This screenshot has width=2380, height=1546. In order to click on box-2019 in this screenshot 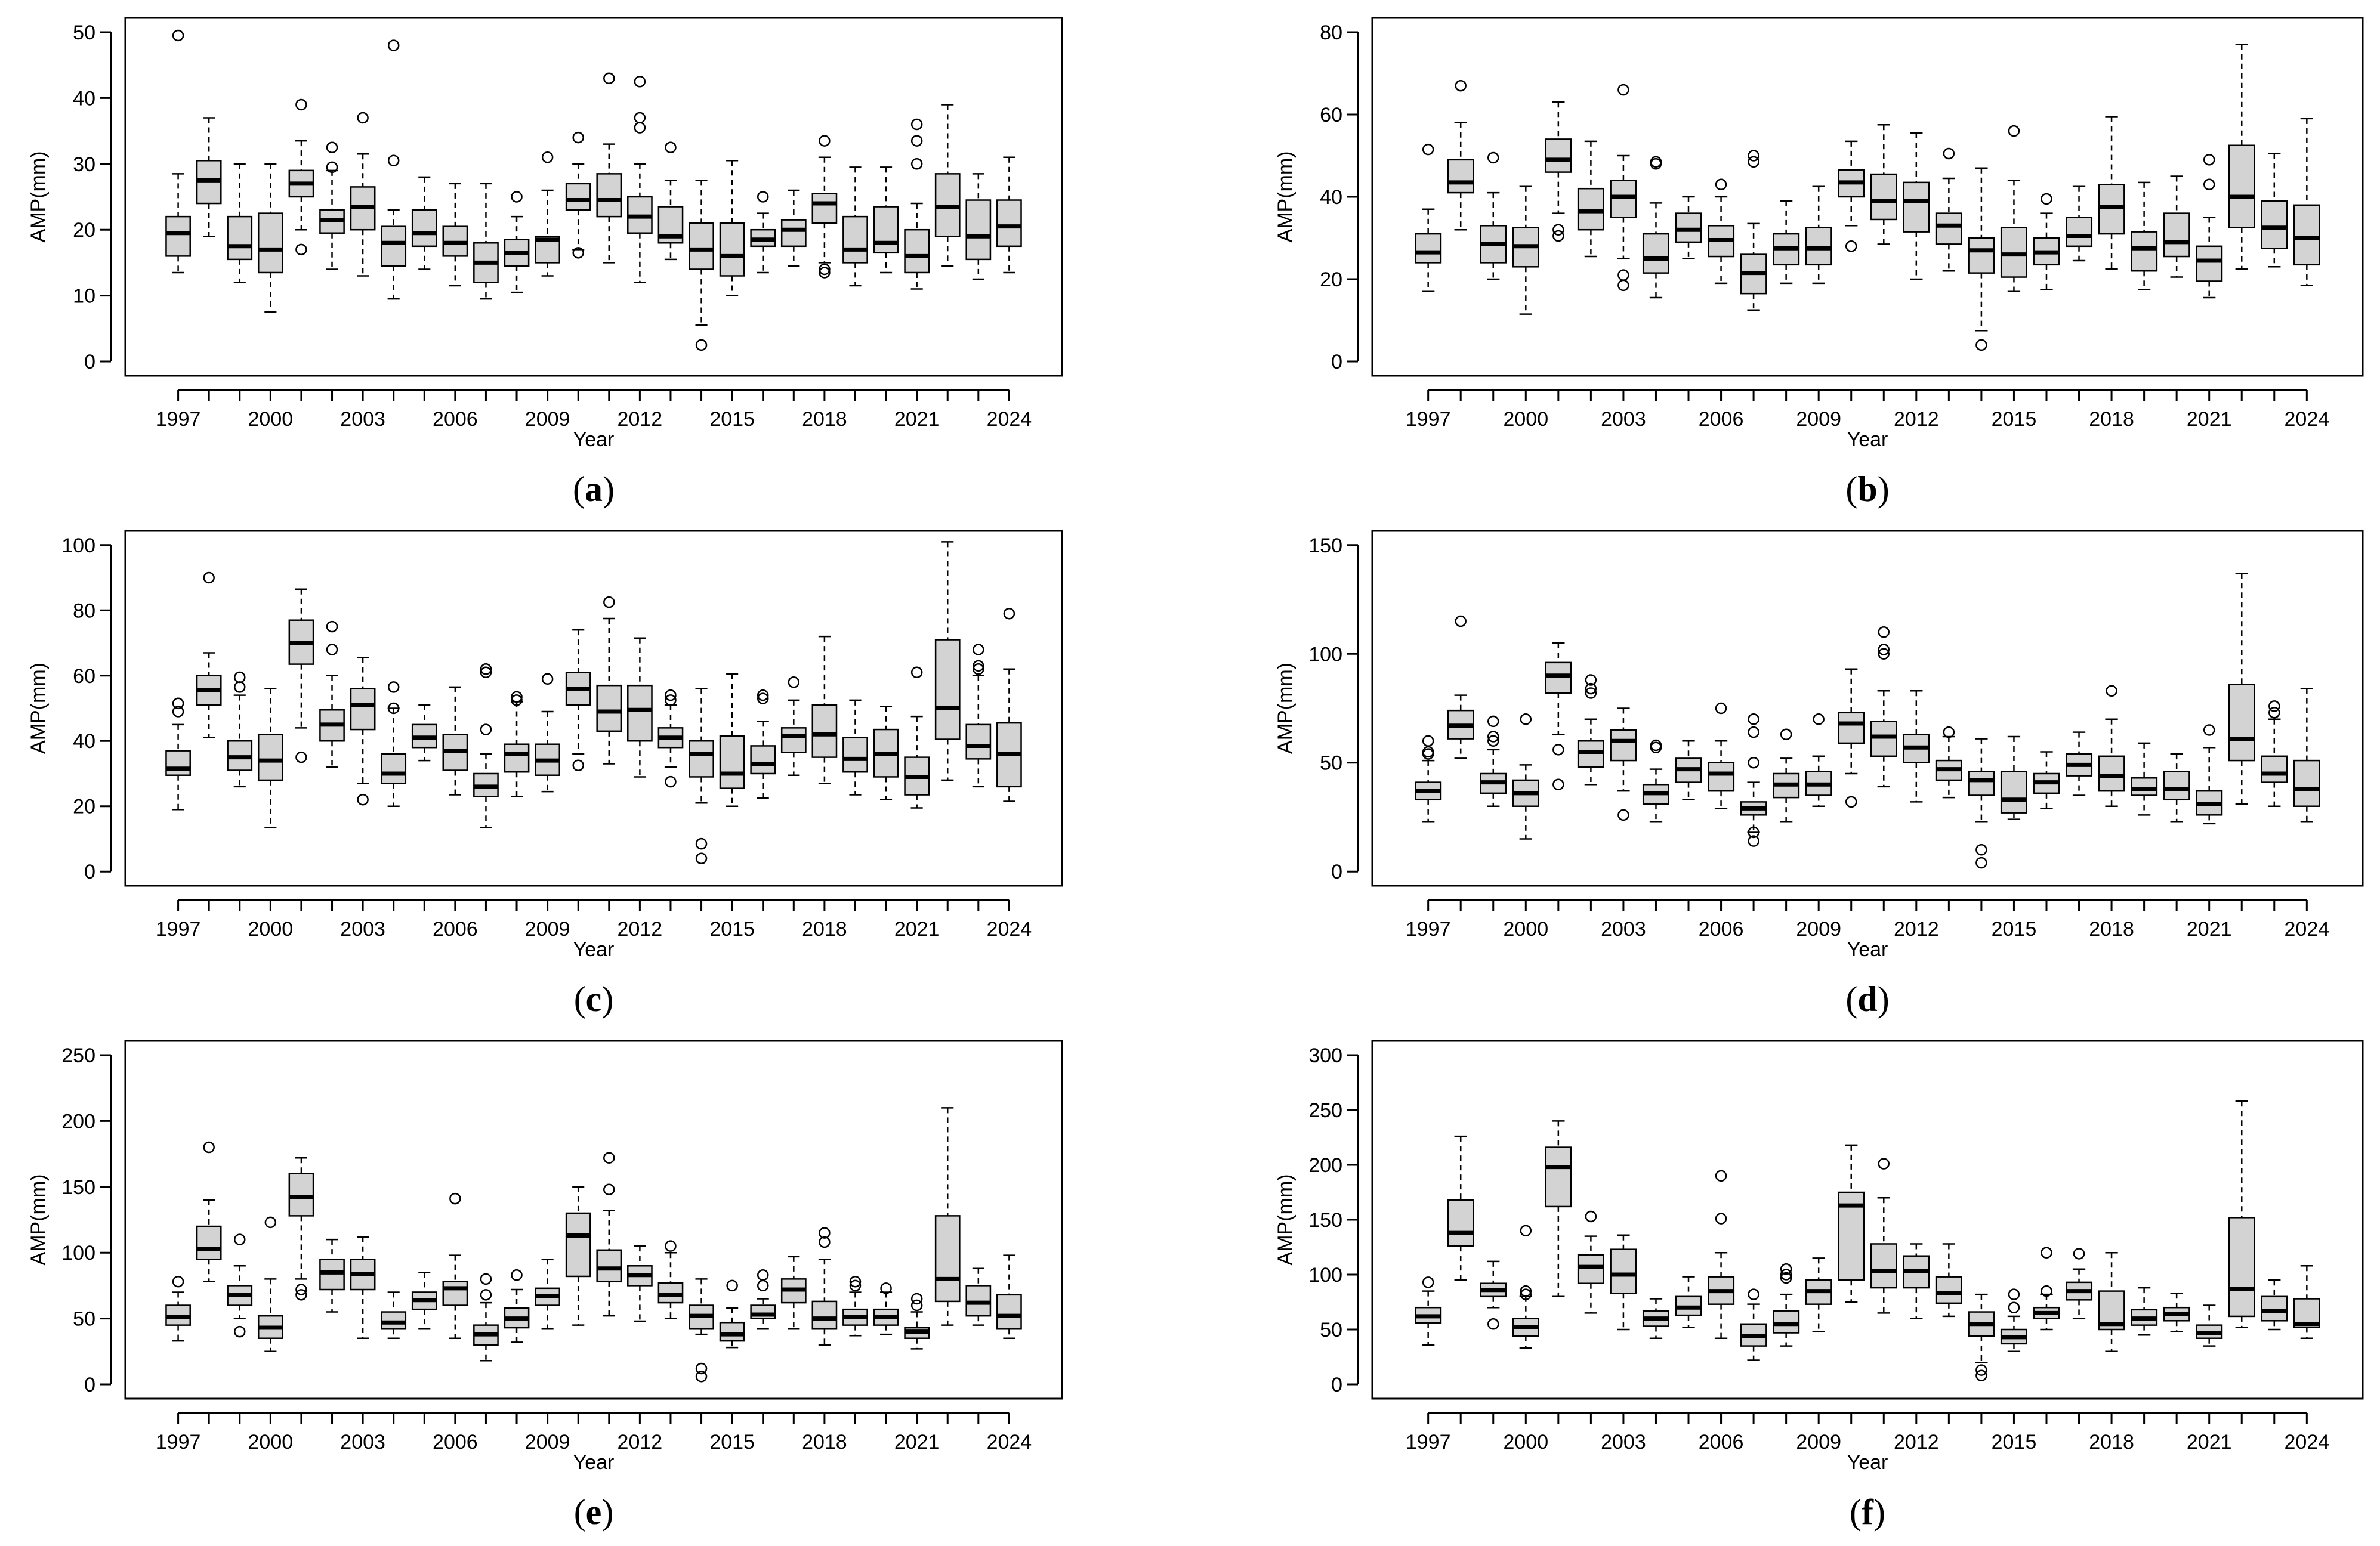, I will do `click(855, 1306)`.